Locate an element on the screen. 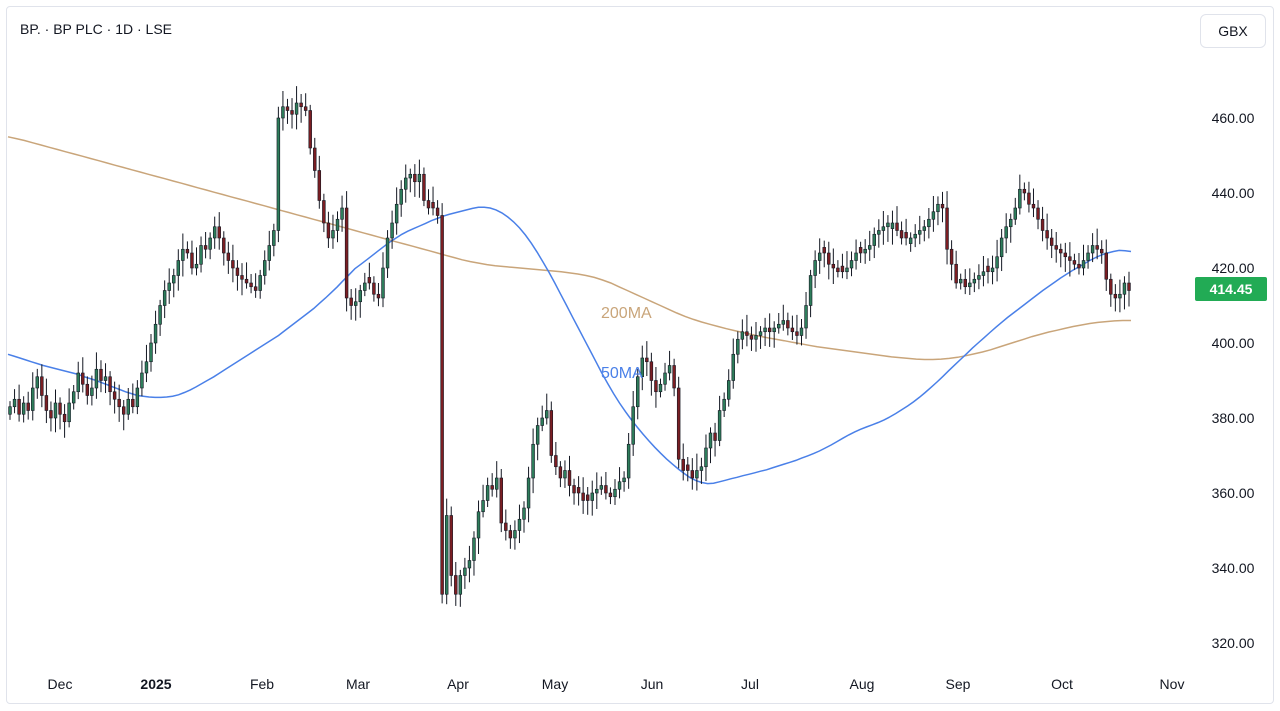 The height and width of the screenshot is (711, 1280). ma50-label: 50MA is located at coordinates (622, 373).